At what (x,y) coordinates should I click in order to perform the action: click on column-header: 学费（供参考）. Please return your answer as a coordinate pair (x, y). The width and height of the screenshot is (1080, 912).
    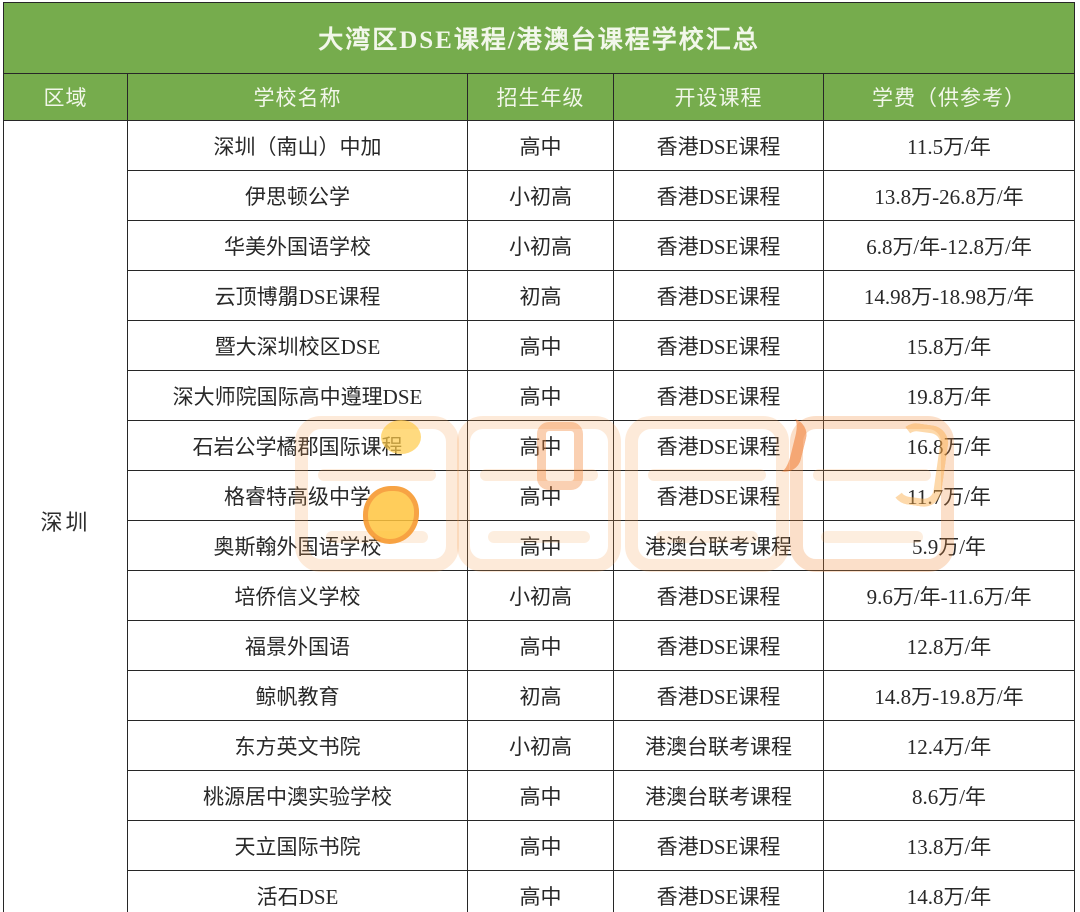
    Looking at the image, I should click on (949, 97).